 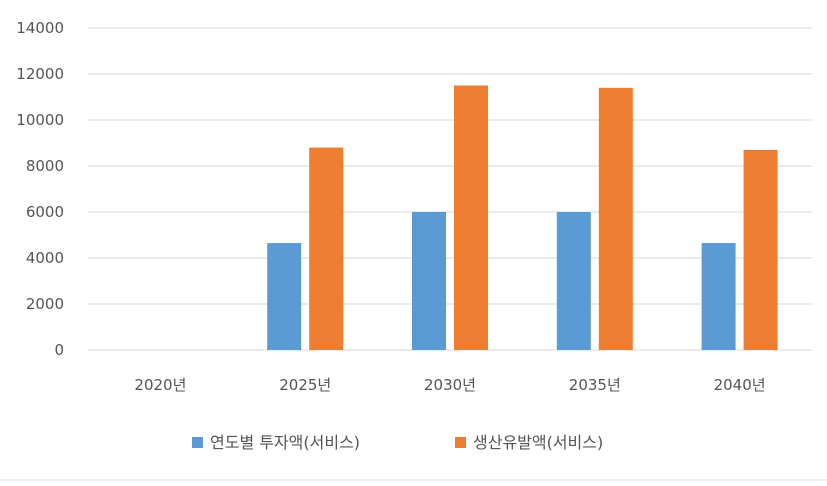 I want to click on legend-swatch-investment, so click(x=197, y=442).